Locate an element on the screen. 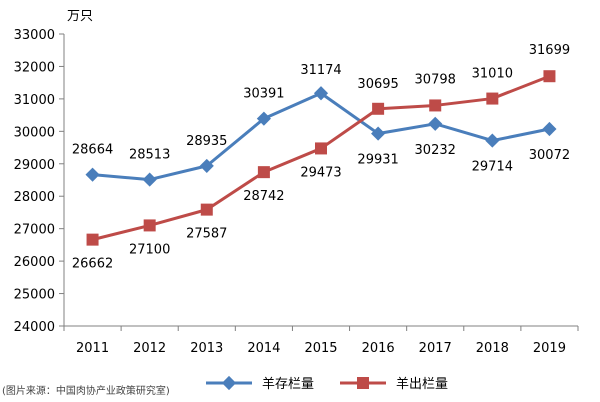 The width and height of the screenshot is (600, 402). data-label-slaughter: 26662 is located at coordinates (92, 264).